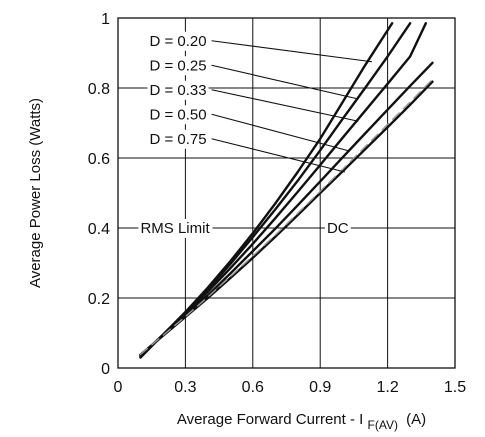 The width and height of the screenshot is (485, 437). What do you see at coordinates (455, 387) in the screenshot?
I see `x-tick-label-5: 1.5` at bounding box center [455, 387].